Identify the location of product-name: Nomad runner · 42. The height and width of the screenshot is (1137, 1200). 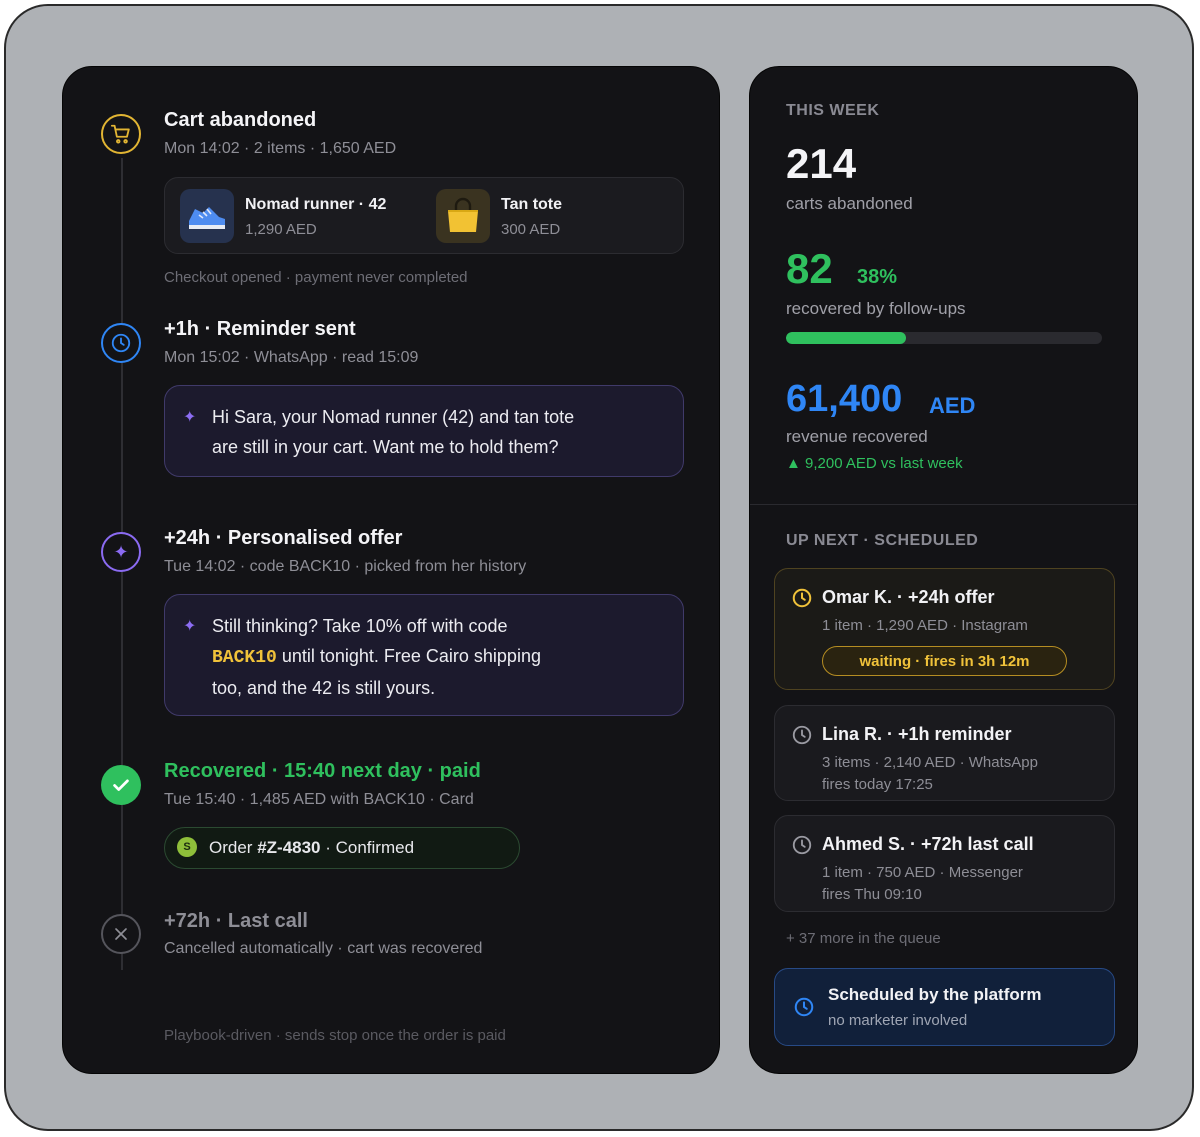
(316, 204).